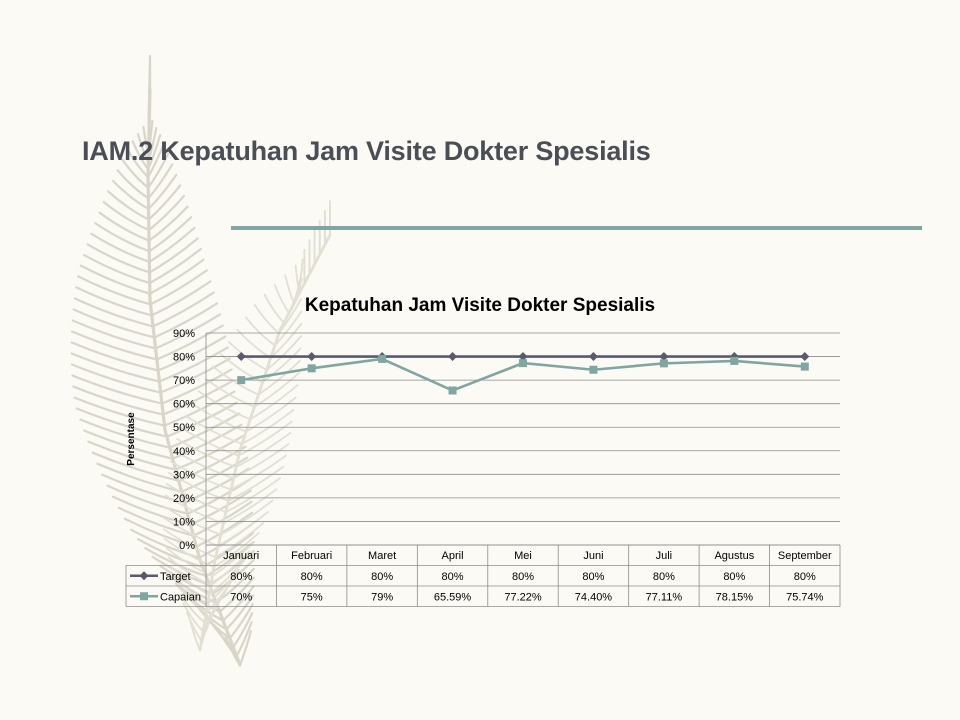  Describe the element at coordinates (734, 556) in the screenshot. I see `category-label: Agustus` at that location.